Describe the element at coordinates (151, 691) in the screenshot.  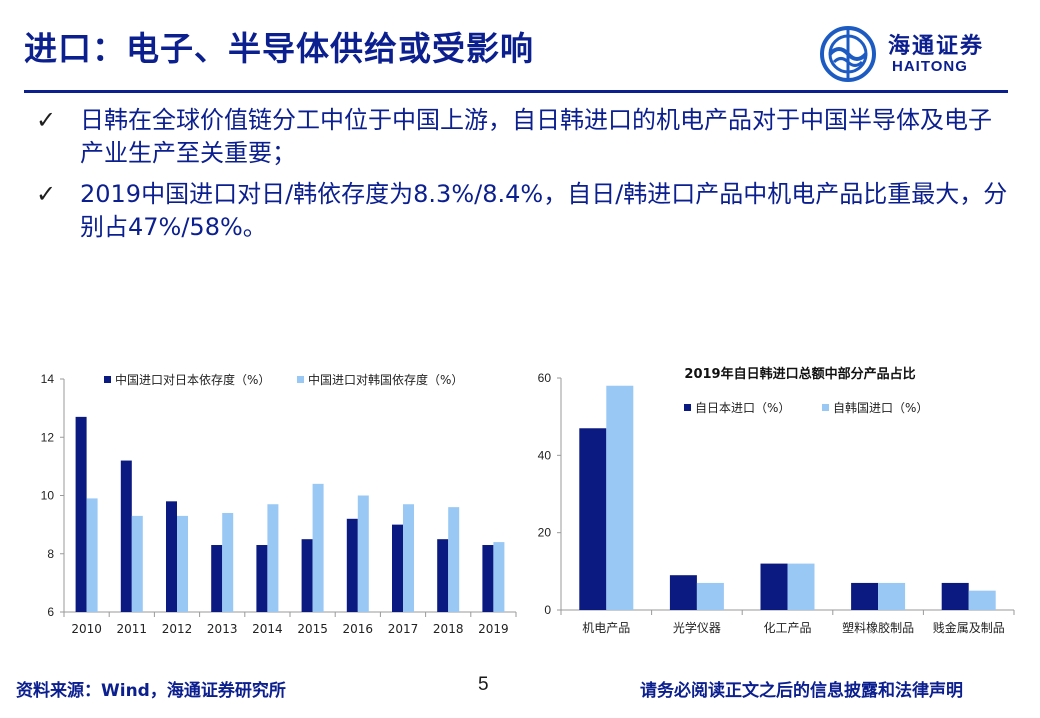
I see `footer-source: 资料来源：Wind，海通证券研究所` at that location.